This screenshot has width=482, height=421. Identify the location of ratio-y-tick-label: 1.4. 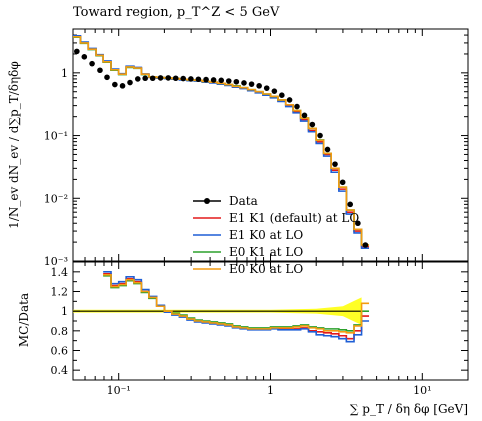
(60, 272).